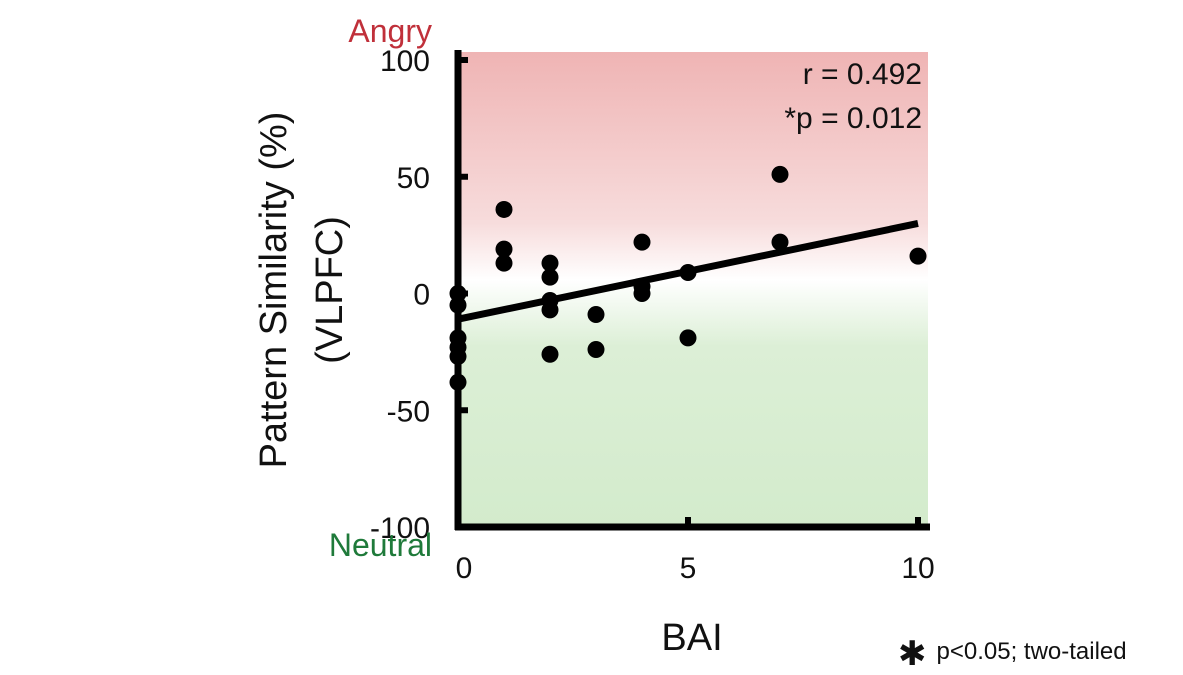  I want to click on footnote-text: p<0.05; two-tailed, so click(1031, 651).